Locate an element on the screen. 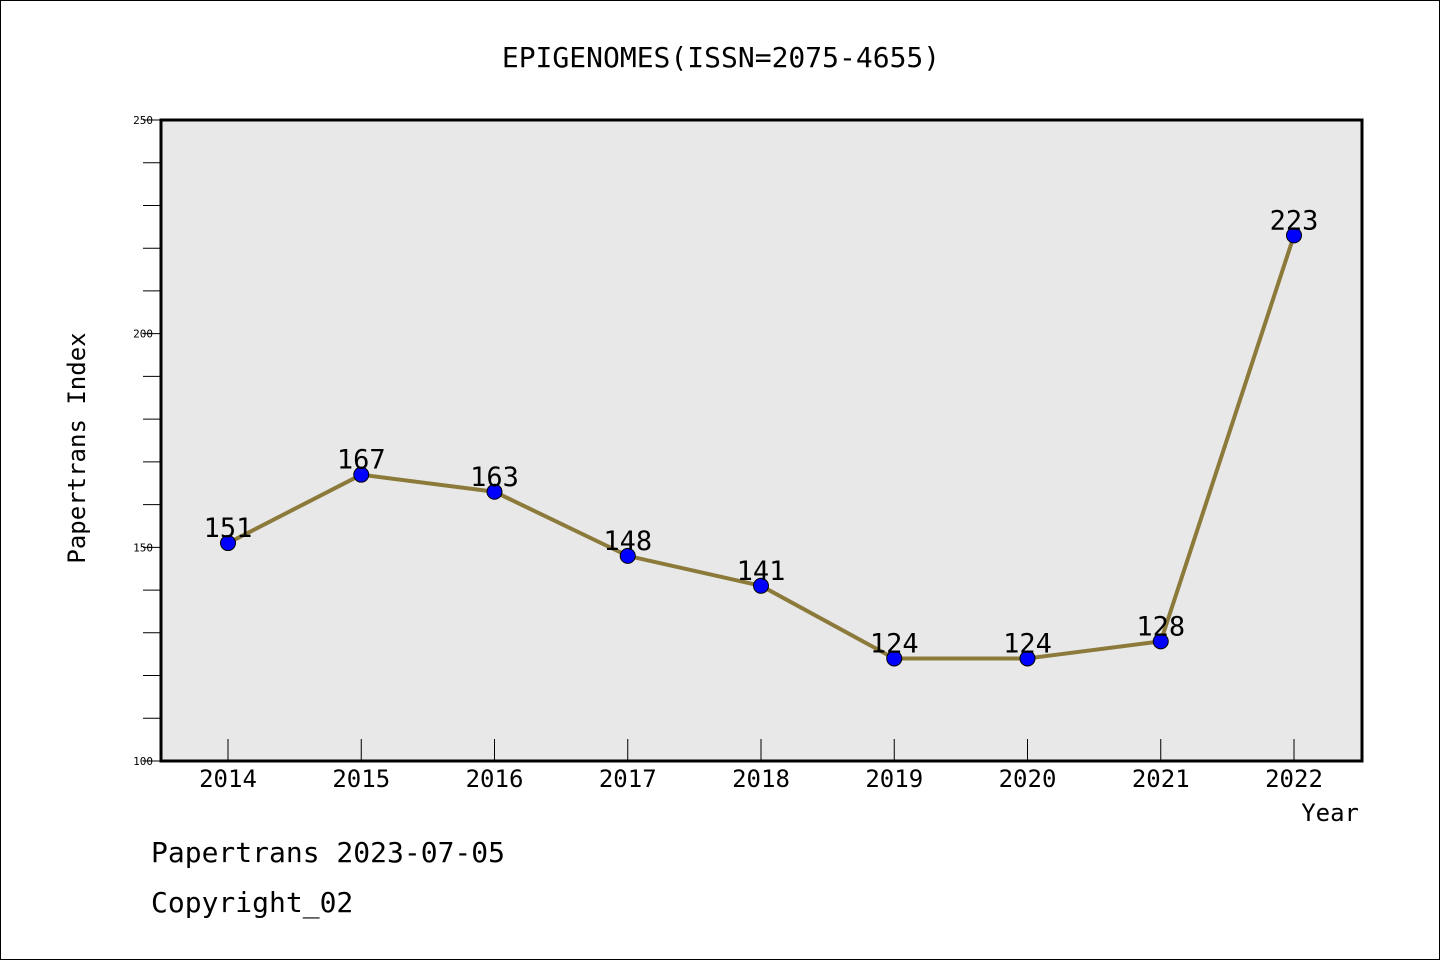 This screenshot has height=961, width=1440. x-tick-label: 2014 is located at coordinates (228, 779).